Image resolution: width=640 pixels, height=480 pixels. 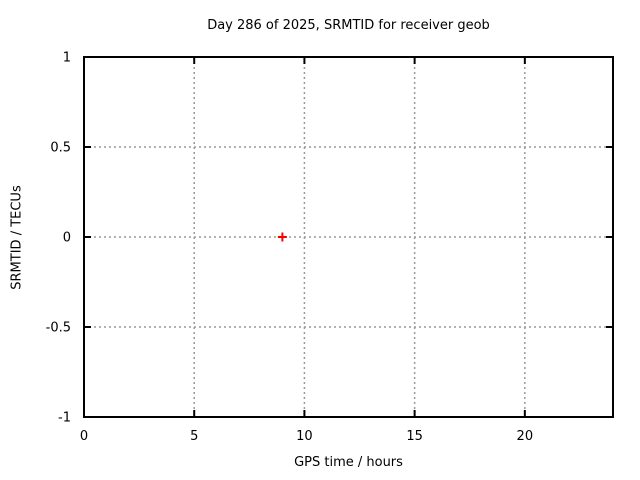 What do you see at coordinates (58, 328) in the screenshot?
I see `y-tick-label: -0.5` at bounding box center [58, 328].